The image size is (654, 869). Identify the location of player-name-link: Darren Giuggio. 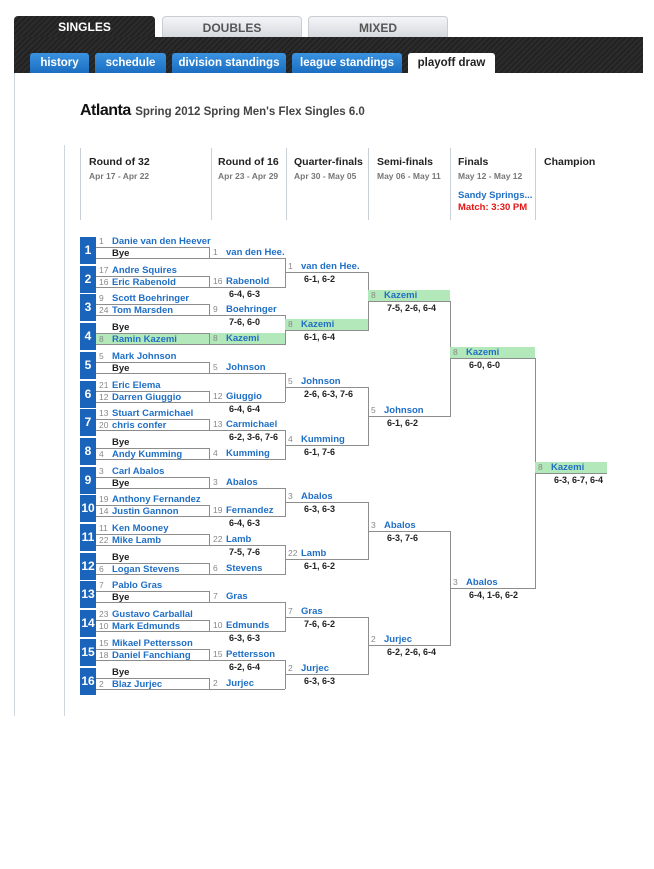
(147, 397).